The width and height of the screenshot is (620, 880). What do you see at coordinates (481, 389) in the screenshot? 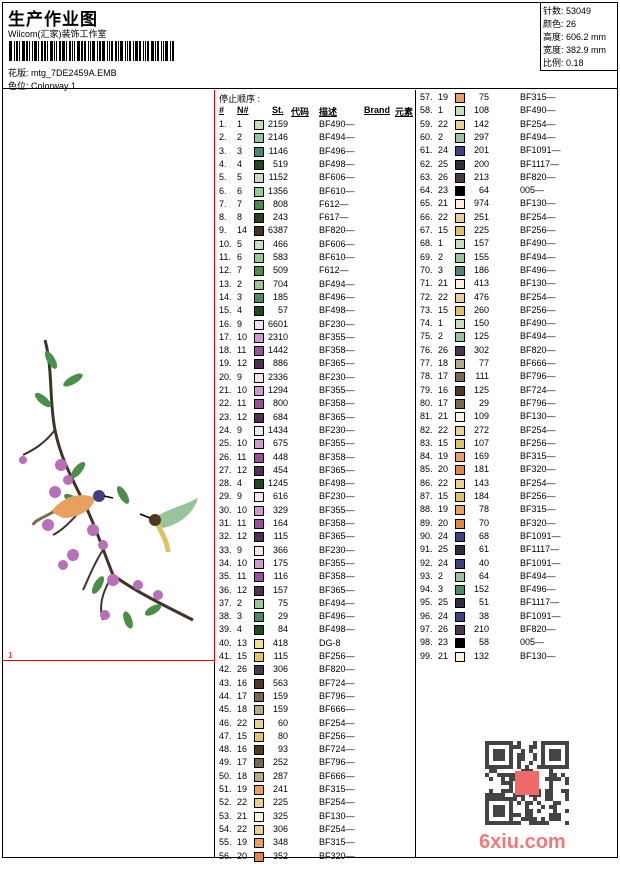
I see `stitch-count: 125` at bounding box center [481, 389].